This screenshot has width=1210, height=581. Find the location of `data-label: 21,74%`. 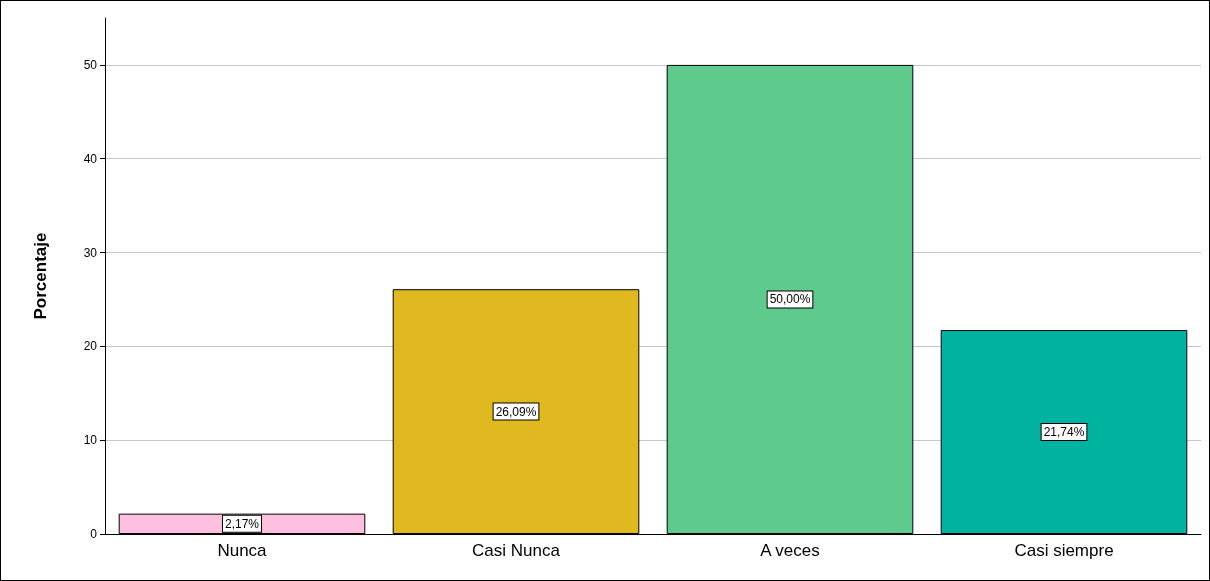

data-label: 21,74% is located at coordinates (1064, 432).